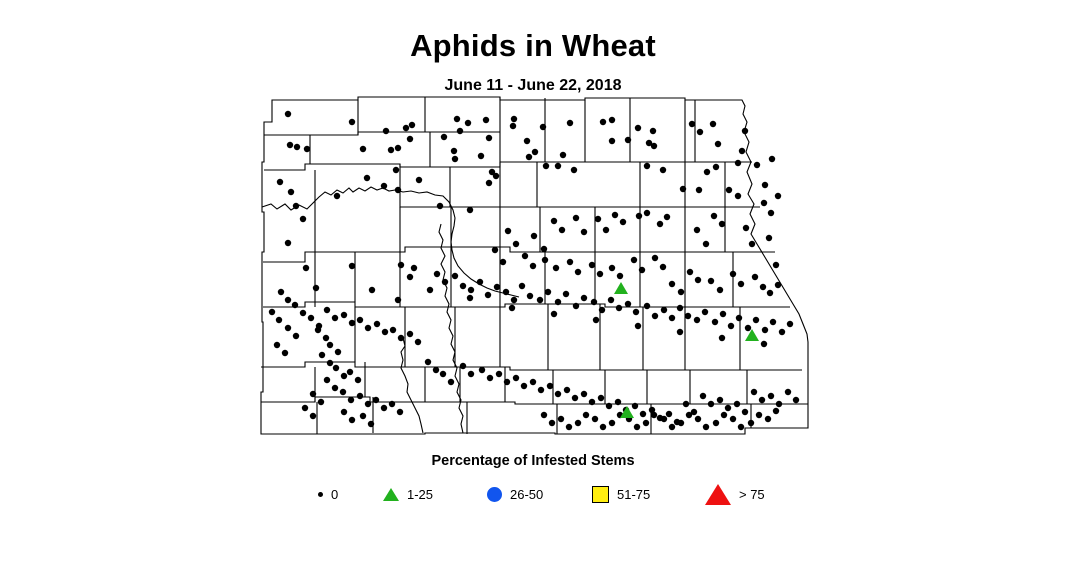 This screenshot has width=1066, height=561. What do you see at coordinates (548, 280) in the screenshot?
I see `county-line-row5c` at bounding box center [548, 280].